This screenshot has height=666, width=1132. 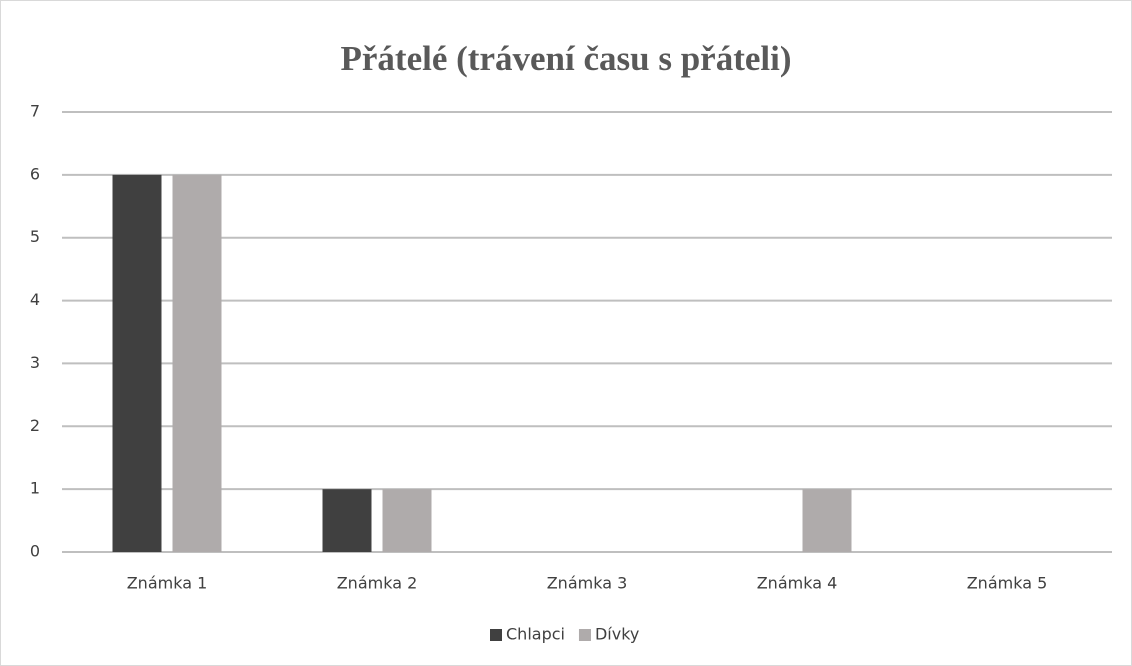 I want to click on legend-label: Dívky, so click(x=617, y=634).